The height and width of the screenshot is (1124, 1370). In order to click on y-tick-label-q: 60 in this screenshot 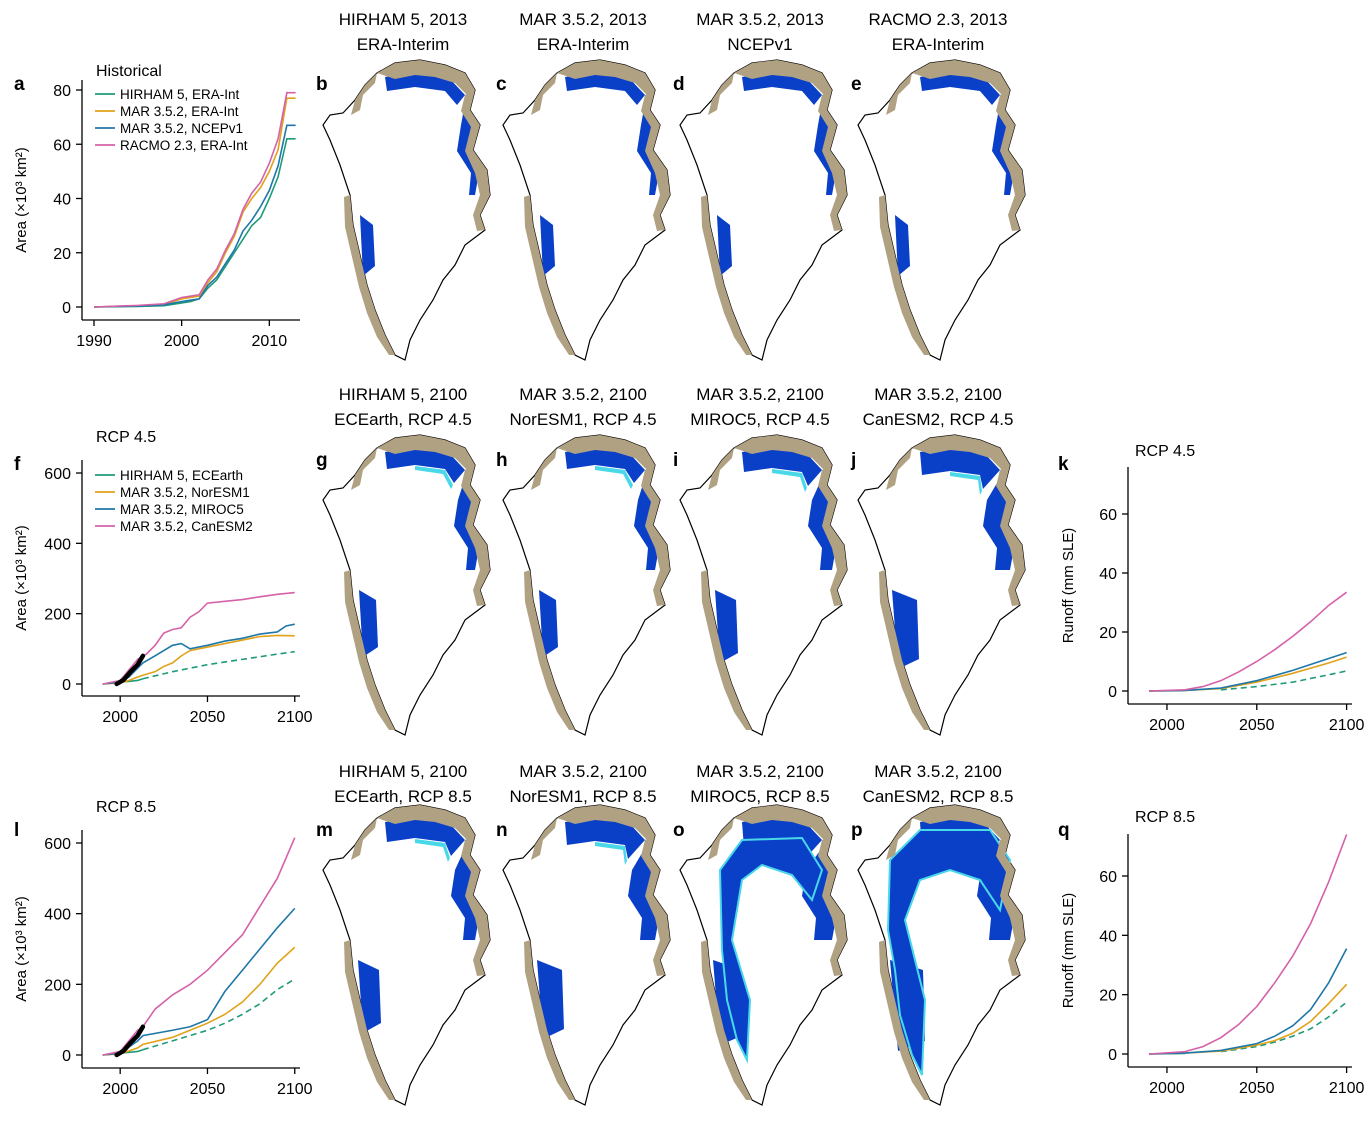, I will do `click(1108, 877)`.